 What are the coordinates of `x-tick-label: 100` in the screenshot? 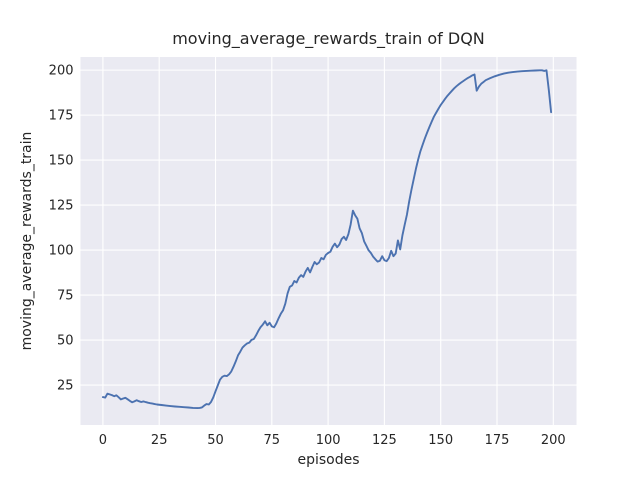 It's located at (328, 440).